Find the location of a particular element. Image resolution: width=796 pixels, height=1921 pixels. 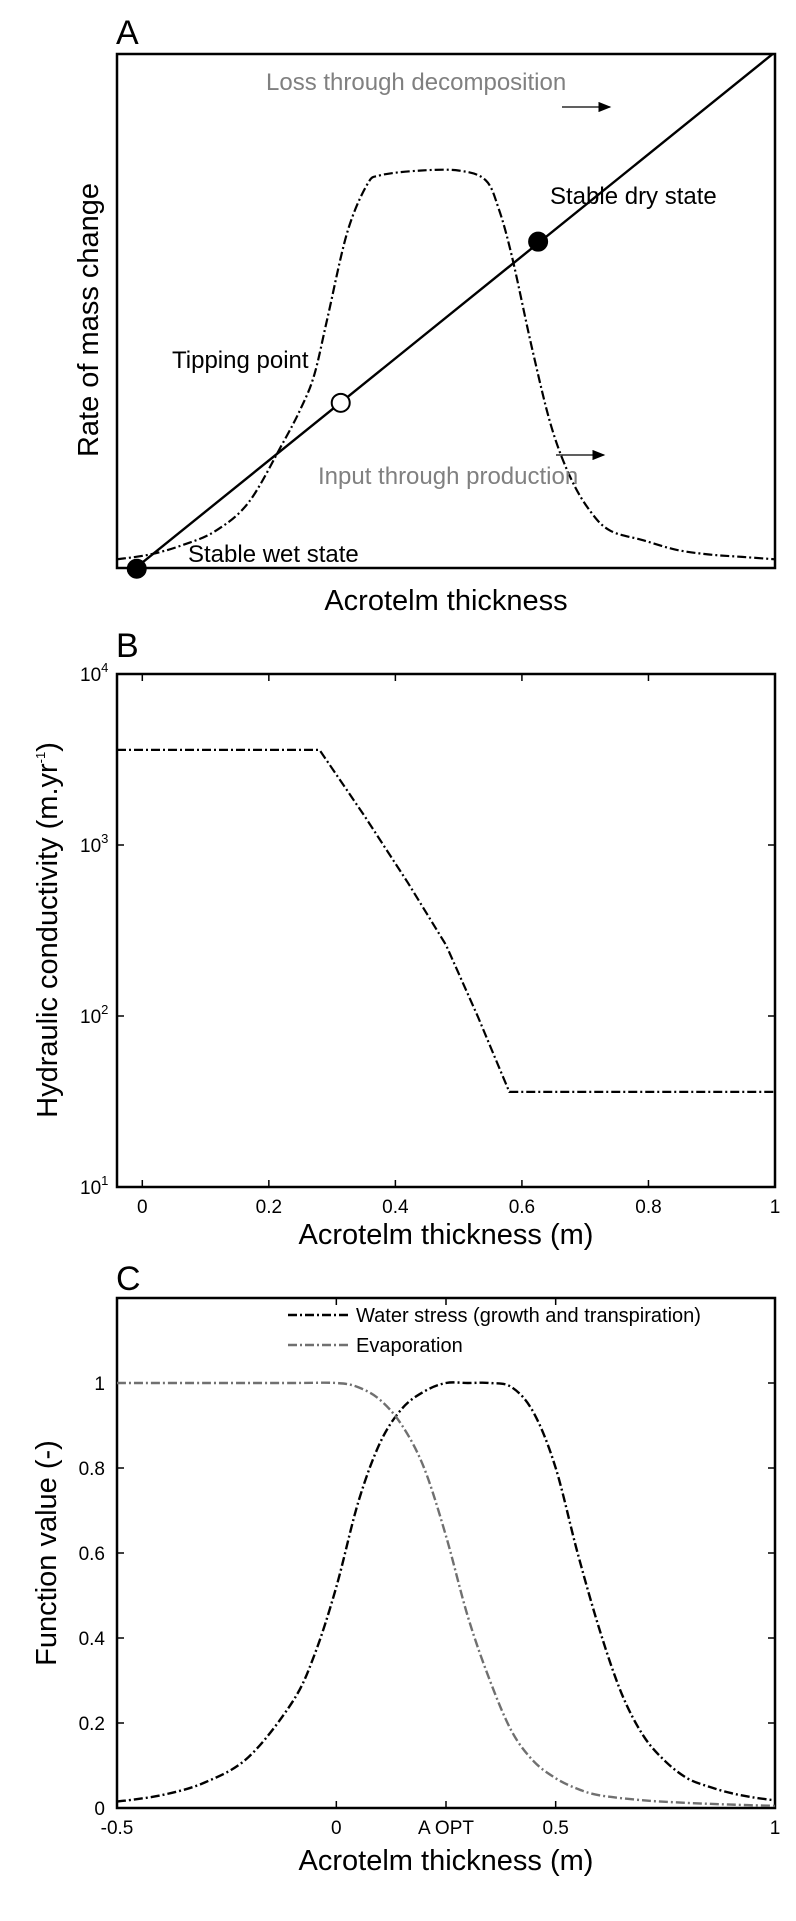

b-xtick-label: 0.6 is located at coordinates (522, 1207).